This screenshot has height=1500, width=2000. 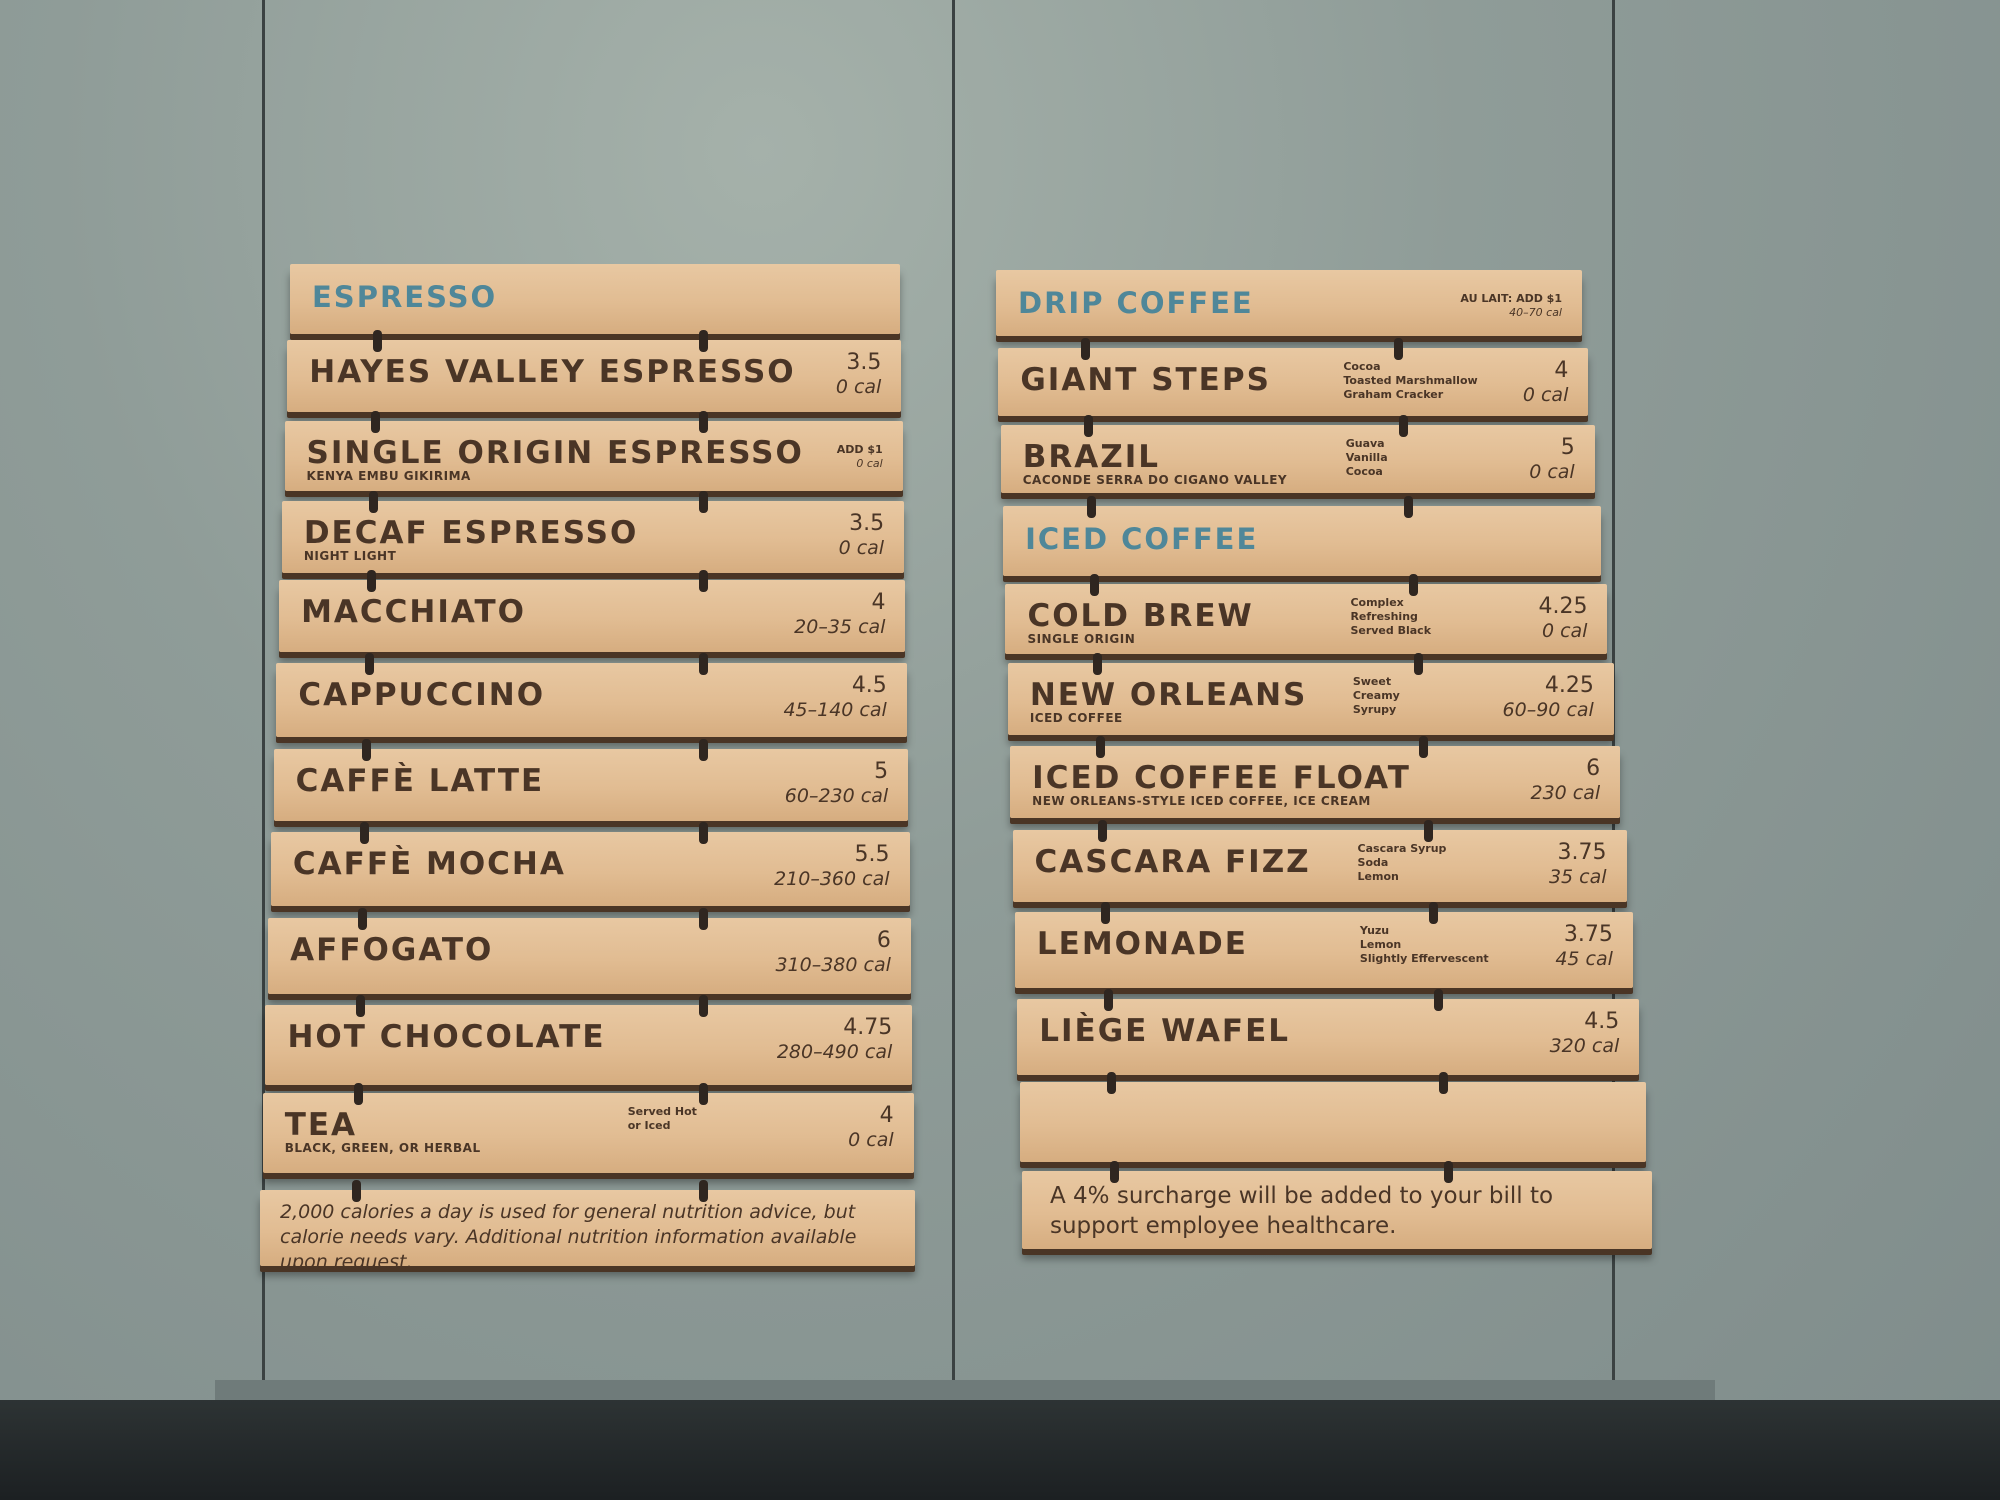 I want to click on header-plank: DRIP COFFEE AU LAIT: ADD $1 40–70 cal, so click(x=1289, y=303).